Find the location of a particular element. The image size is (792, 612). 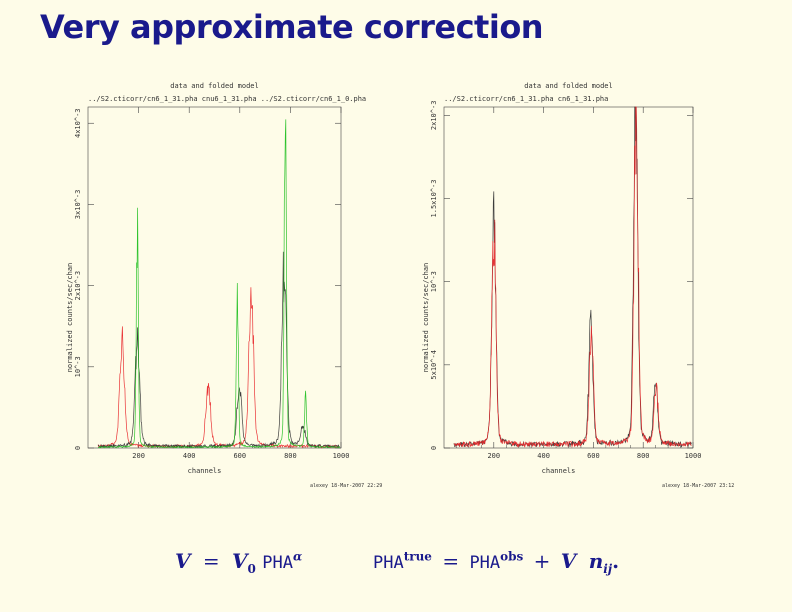

formula-v0: V is located at coordinates (240, 561).